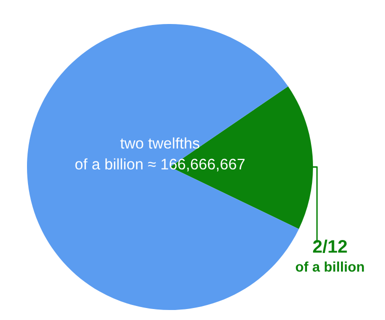  What do you see at coordinates (330, 256) in the screenshot?
I see `slice-label: 2/12 of a billion` at bounding box center [330, 256].